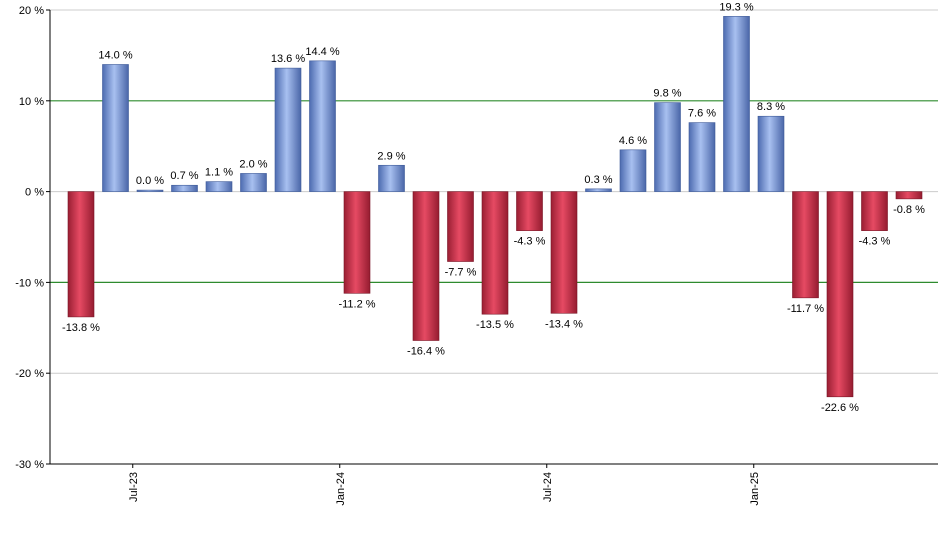  Describe the element at coordinates (288, 59) in the screenshot. I see `bar-value-label-6: 13.6 %` at that location.